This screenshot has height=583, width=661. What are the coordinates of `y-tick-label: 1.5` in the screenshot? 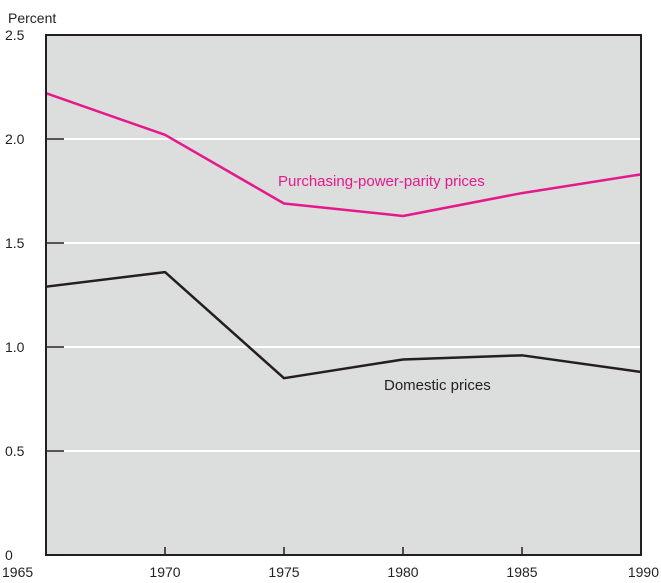 It's located at (15, 243).